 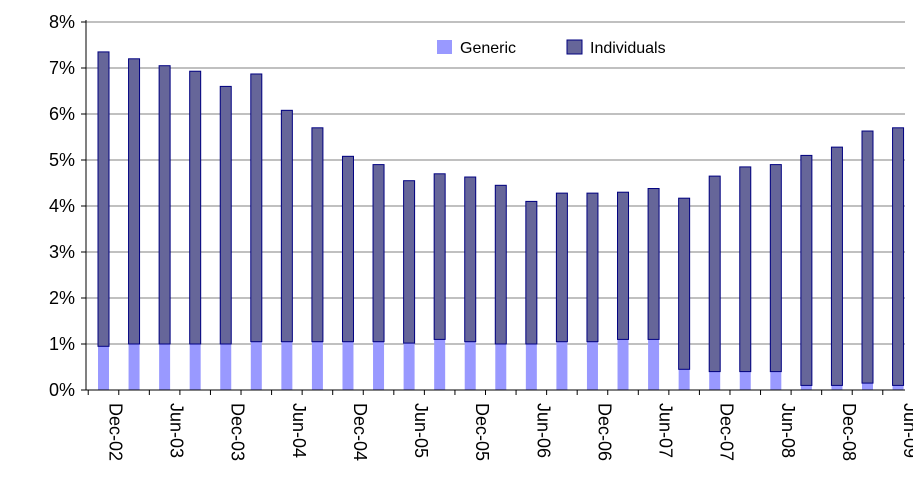 I want to click on y-tick-label: 1%, so click(x=62, y=344).